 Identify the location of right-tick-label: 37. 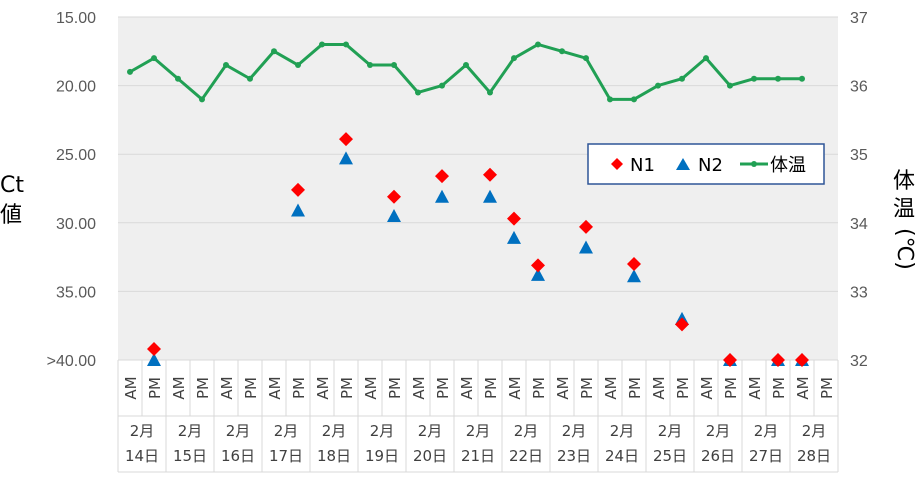
(859, 18).